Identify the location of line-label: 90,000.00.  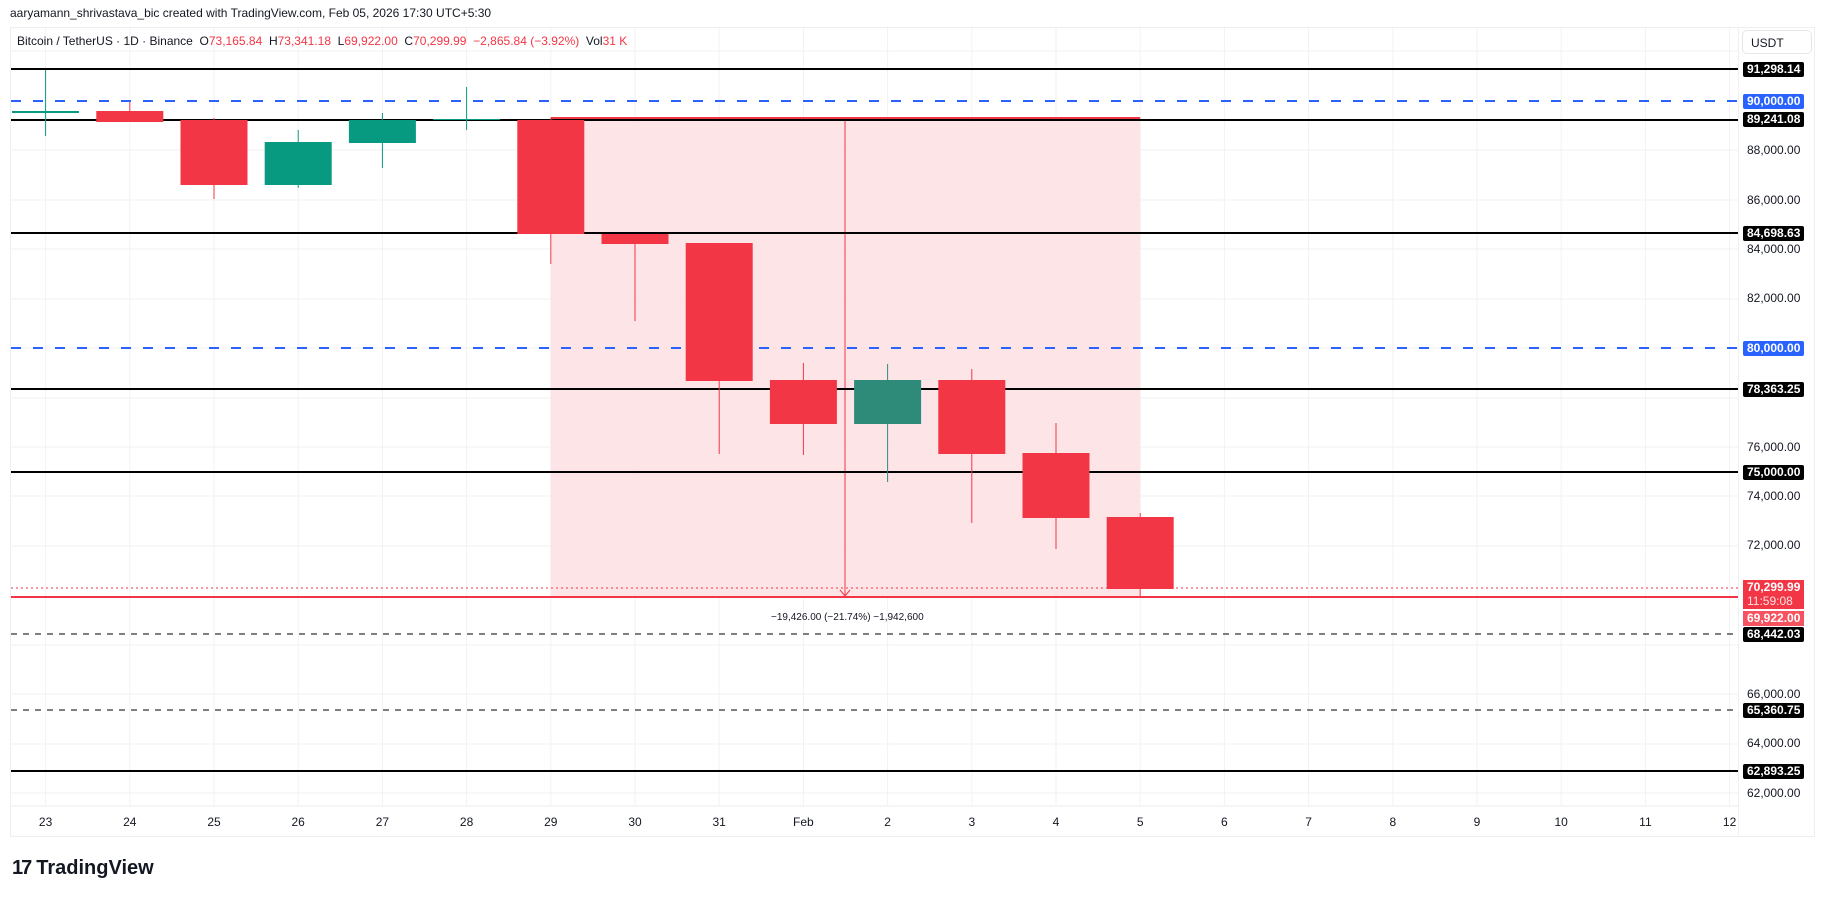
(1774, 101).